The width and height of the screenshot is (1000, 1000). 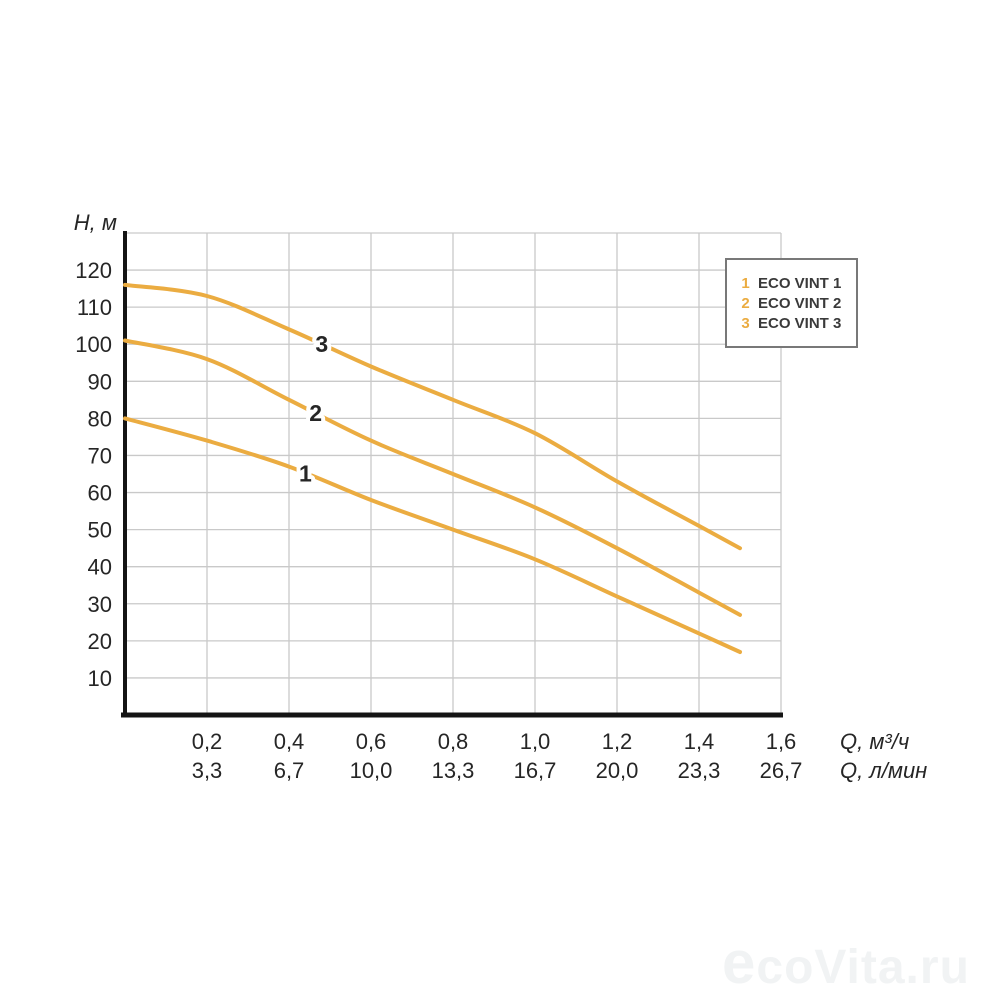 I want to click on y-tick-label: 40, so click(x=100, y=567).